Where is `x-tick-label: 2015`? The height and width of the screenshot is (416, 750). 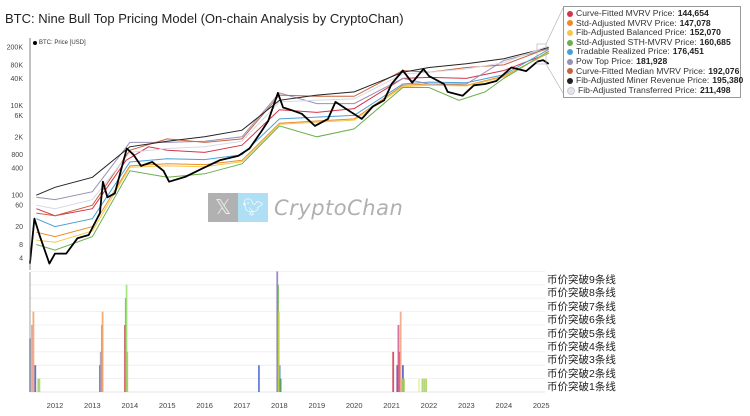
x-tick-label: 2015 is located at coordinates (167, 405).